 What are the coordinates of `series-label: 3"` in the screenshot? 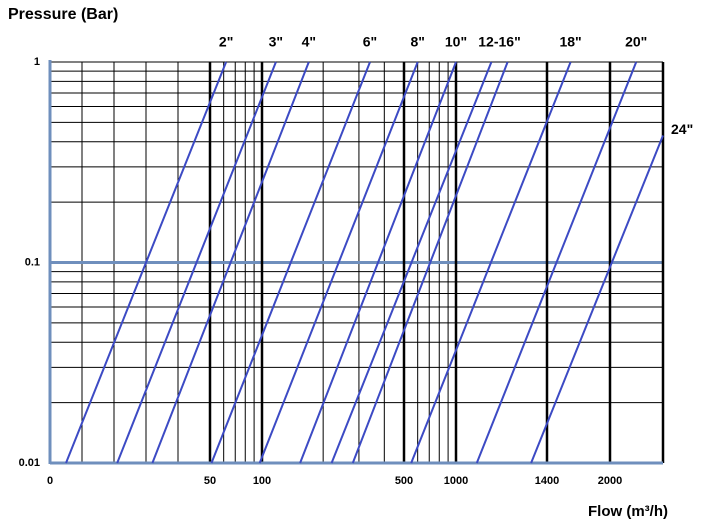 It's located at (276, 42).